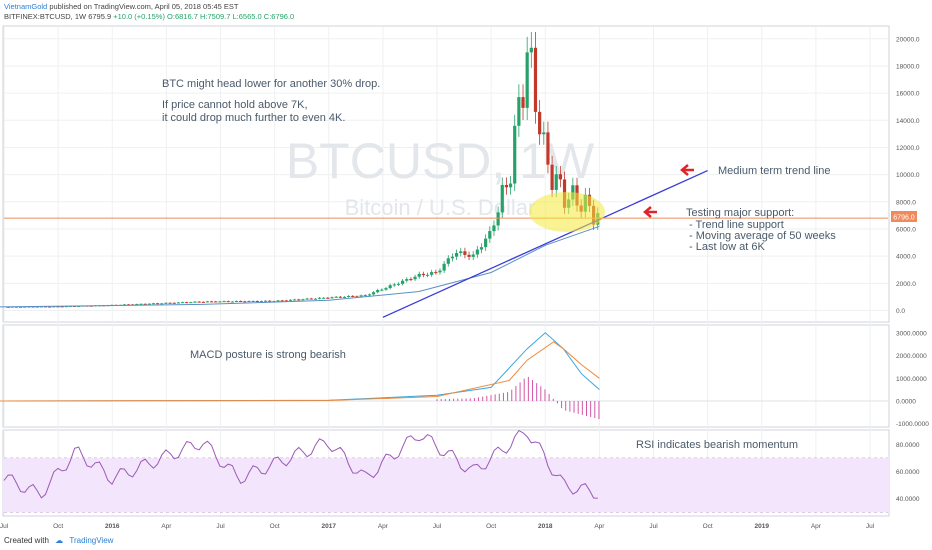  Describe the element at coordinates (908, 472) in the screenshot. I see `rsi-tick-label: 60.0000` at that location.